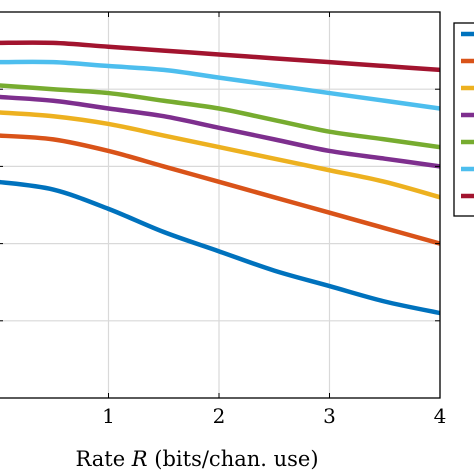 The image size is (474, 474). I want to click on legend-box, so click(463, 119).